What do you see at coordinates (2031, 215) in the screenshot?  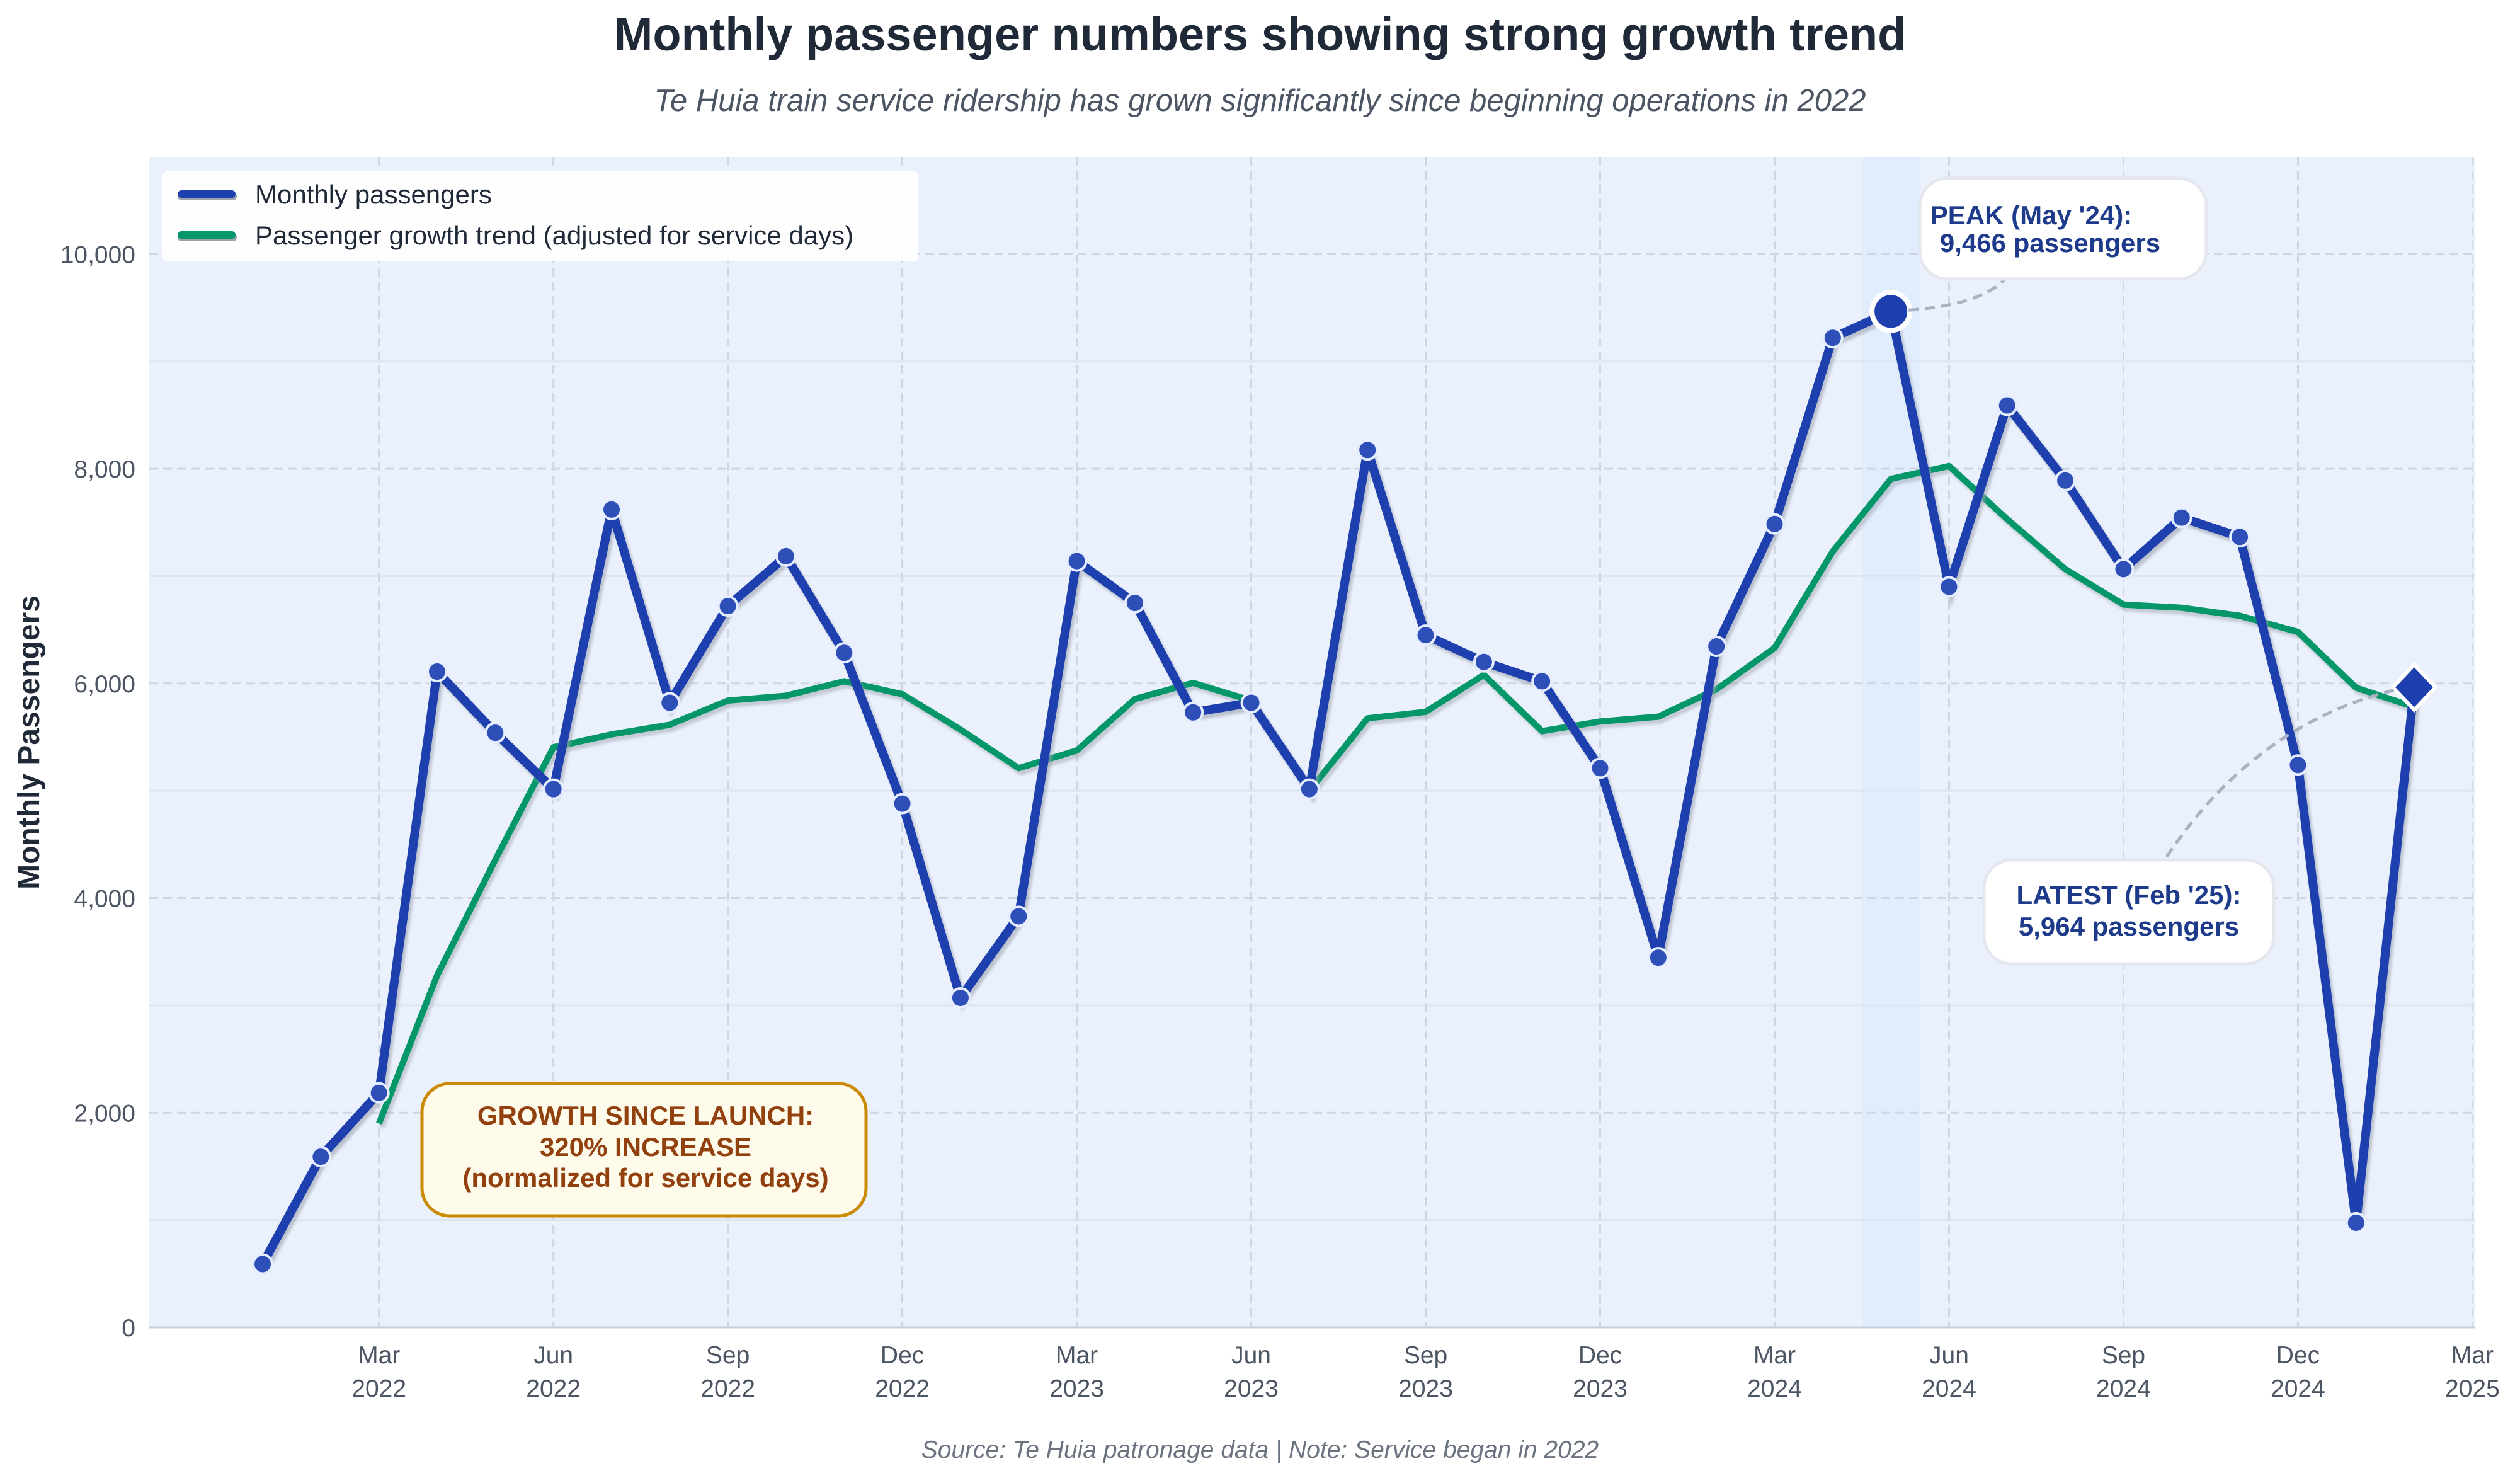 I see `peak-callout-title: PEAK (May '24):` at bounding box center [2031, 215].